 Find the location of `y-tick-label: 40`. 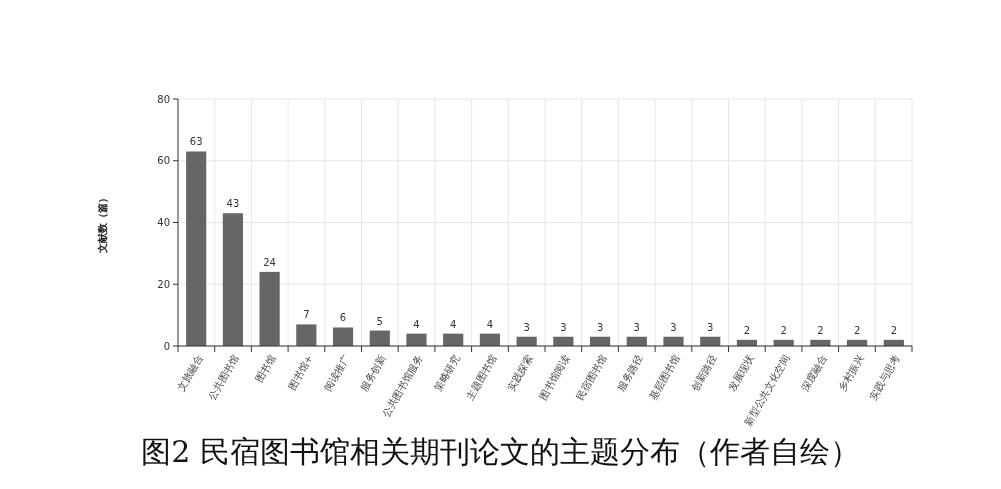

y-tick-label: 40 is located at coordinates (163, 222).